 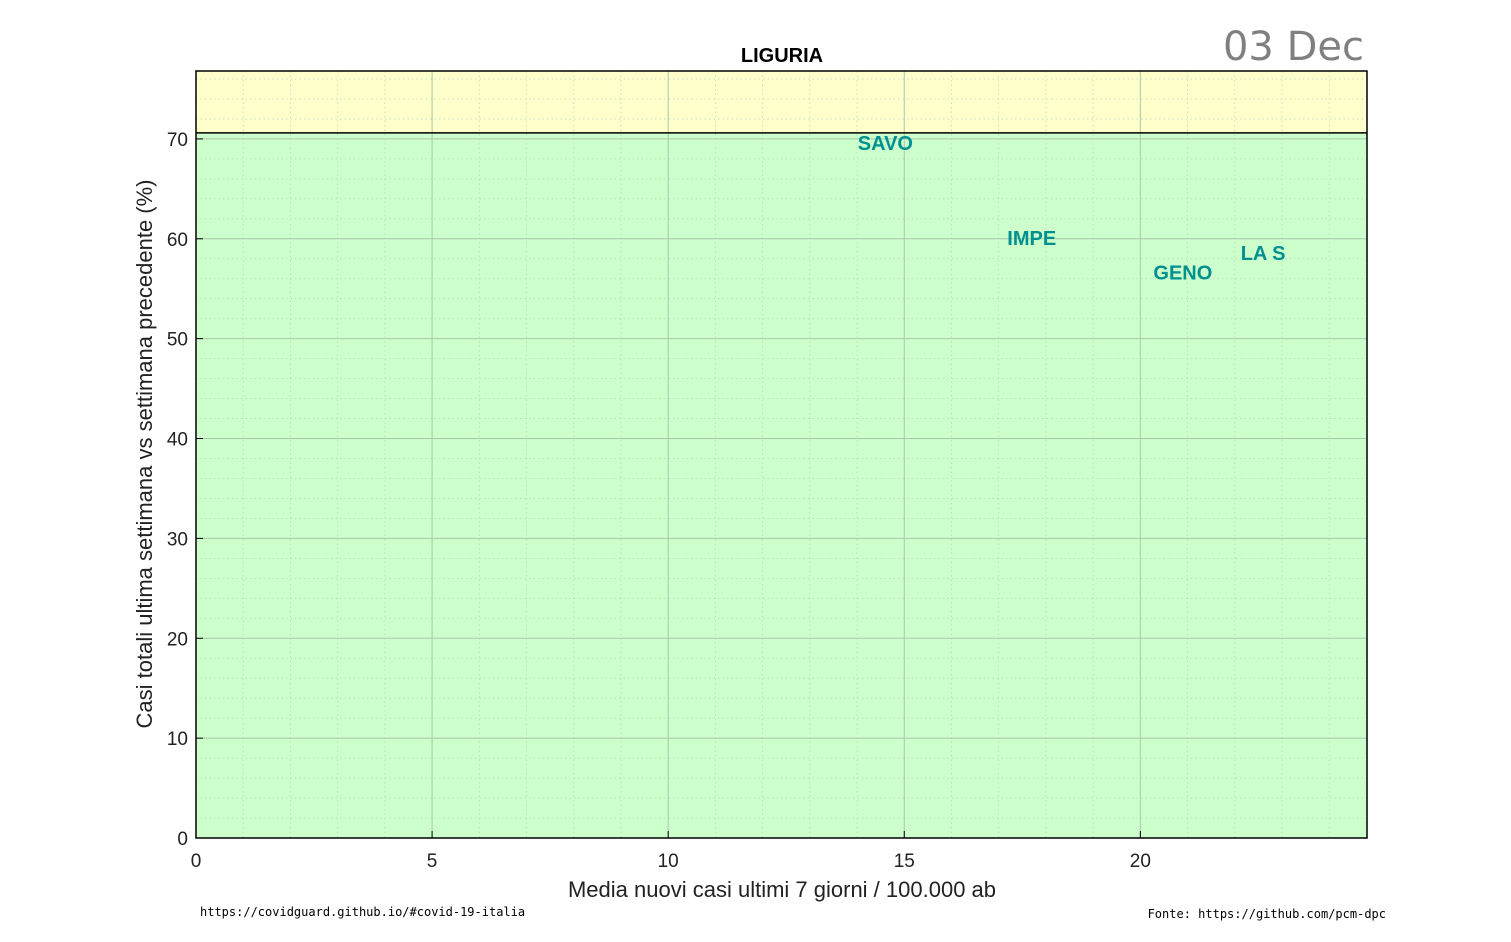 What do you see at coordinates (177, 340) in the screenshot?
I see `y-tick-label: 50` at bounding box center [177, 340].